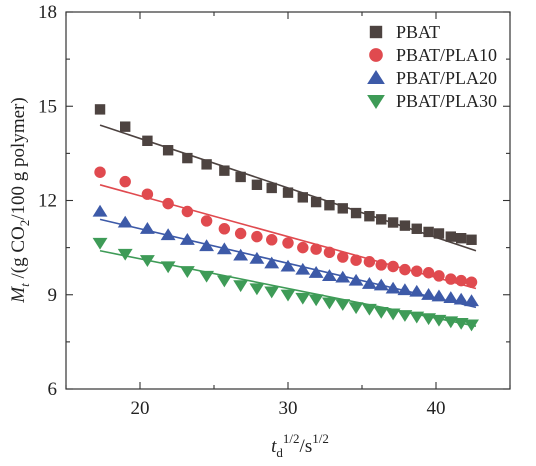 Image resolution: width=536 pixels, height=466 pixels. Describe the element at coordinates (18, 254) in the screenshot. I see `y-axis-title-pre: /(g CO` at that location.